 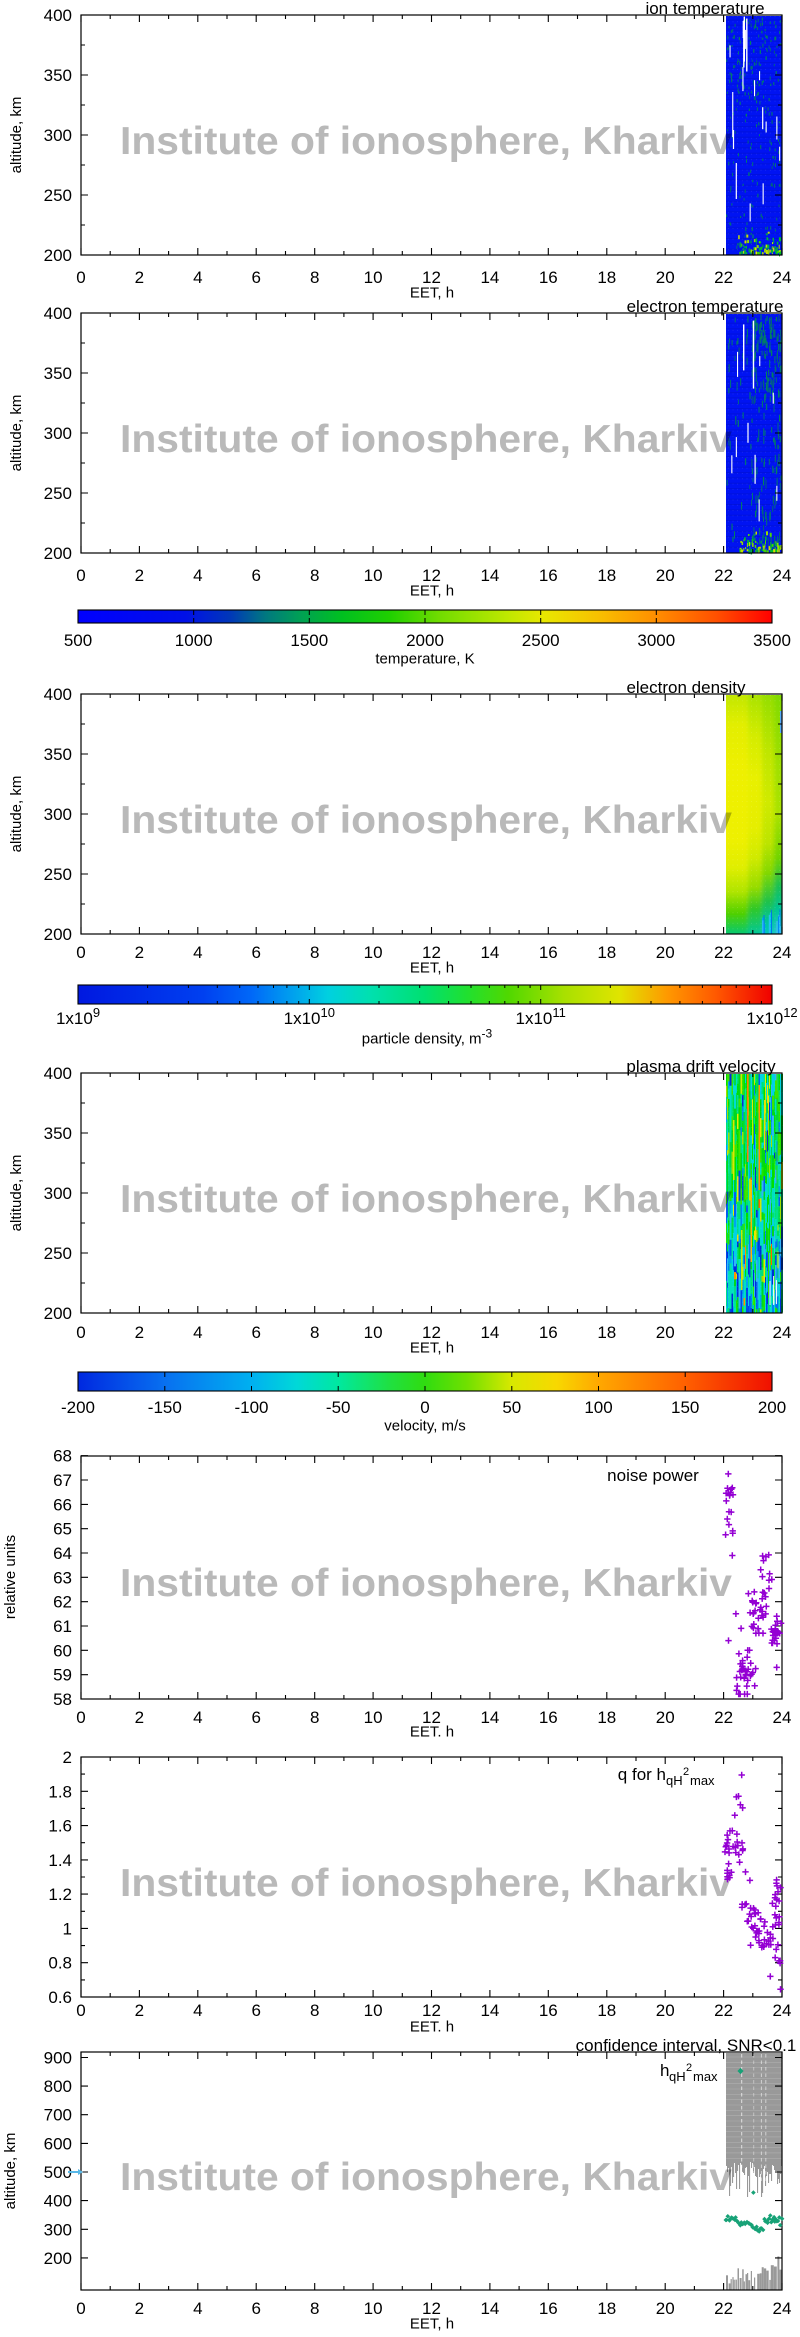 What do you see at coordinates (705, 306) in the screenshot?
I see `svg-text: electron temperature` at bounding box center [705, 306].